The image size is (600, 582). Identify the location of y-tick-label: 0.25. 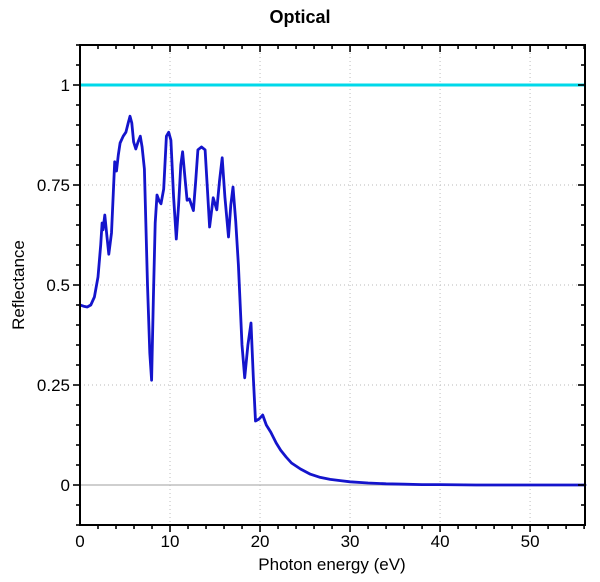
(53, 385).